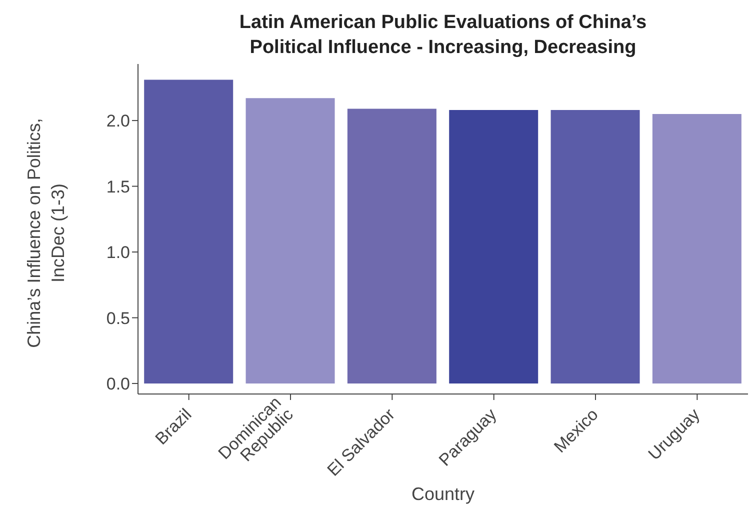  I want to click on y-tick-label: 2.0, so click(118, 121).